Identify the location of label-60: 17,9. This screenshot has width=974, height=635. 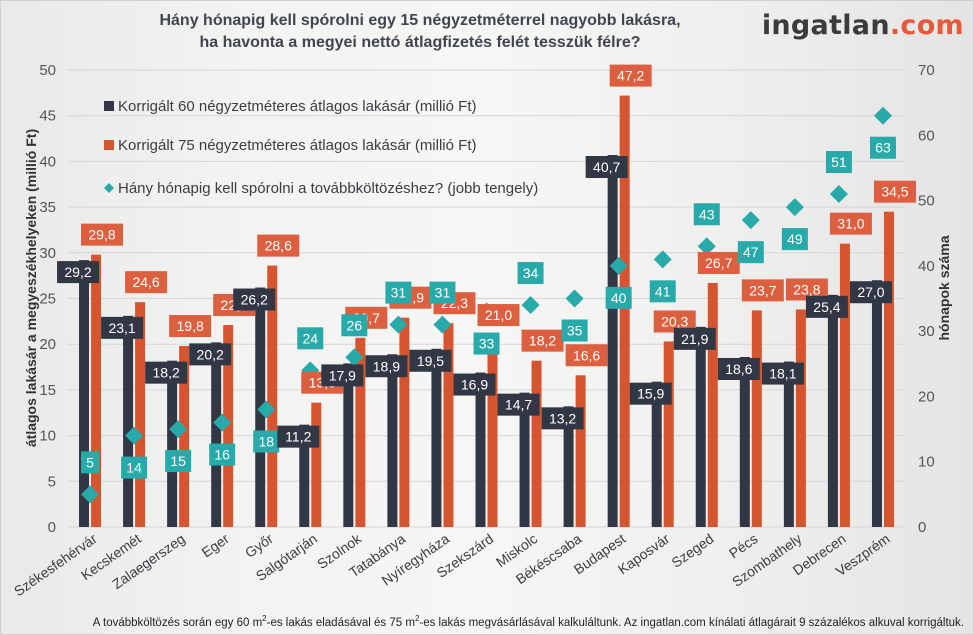
(342, 375).